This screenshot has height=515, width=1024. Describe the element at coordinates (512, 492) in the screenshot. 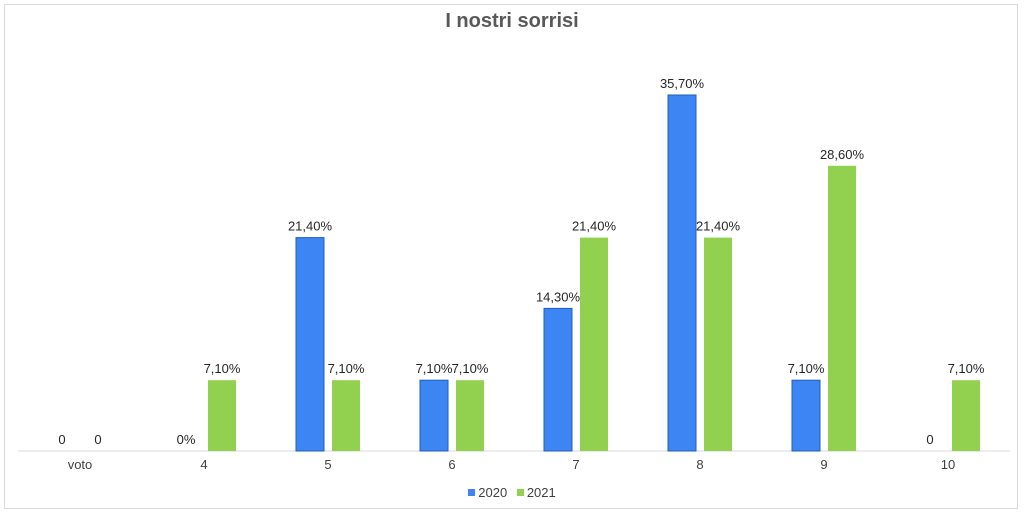

I see `legend: 2020 2021` at that location.